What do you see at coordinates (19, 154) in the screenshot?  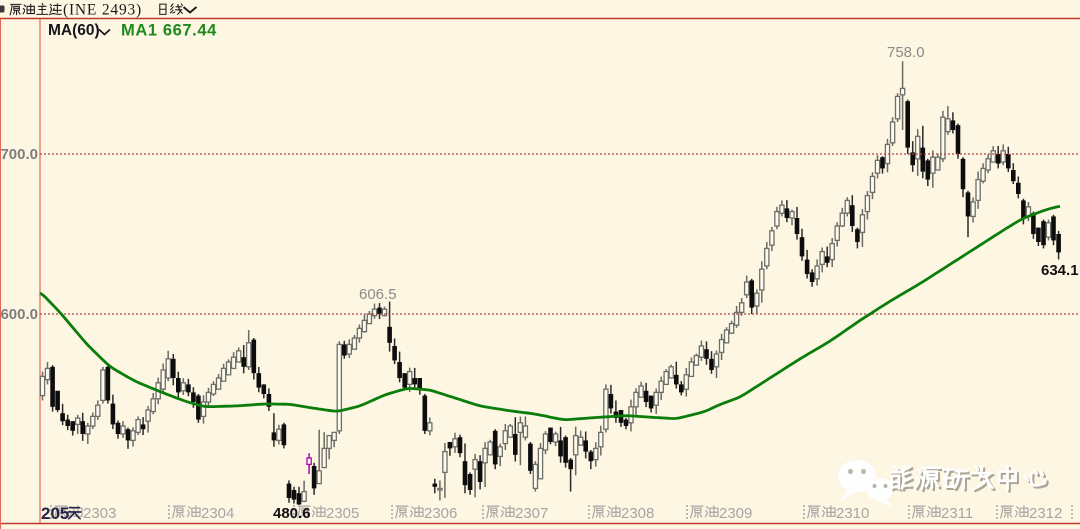 I see `svg-text: 700.0` at bounding box center [19, 154].